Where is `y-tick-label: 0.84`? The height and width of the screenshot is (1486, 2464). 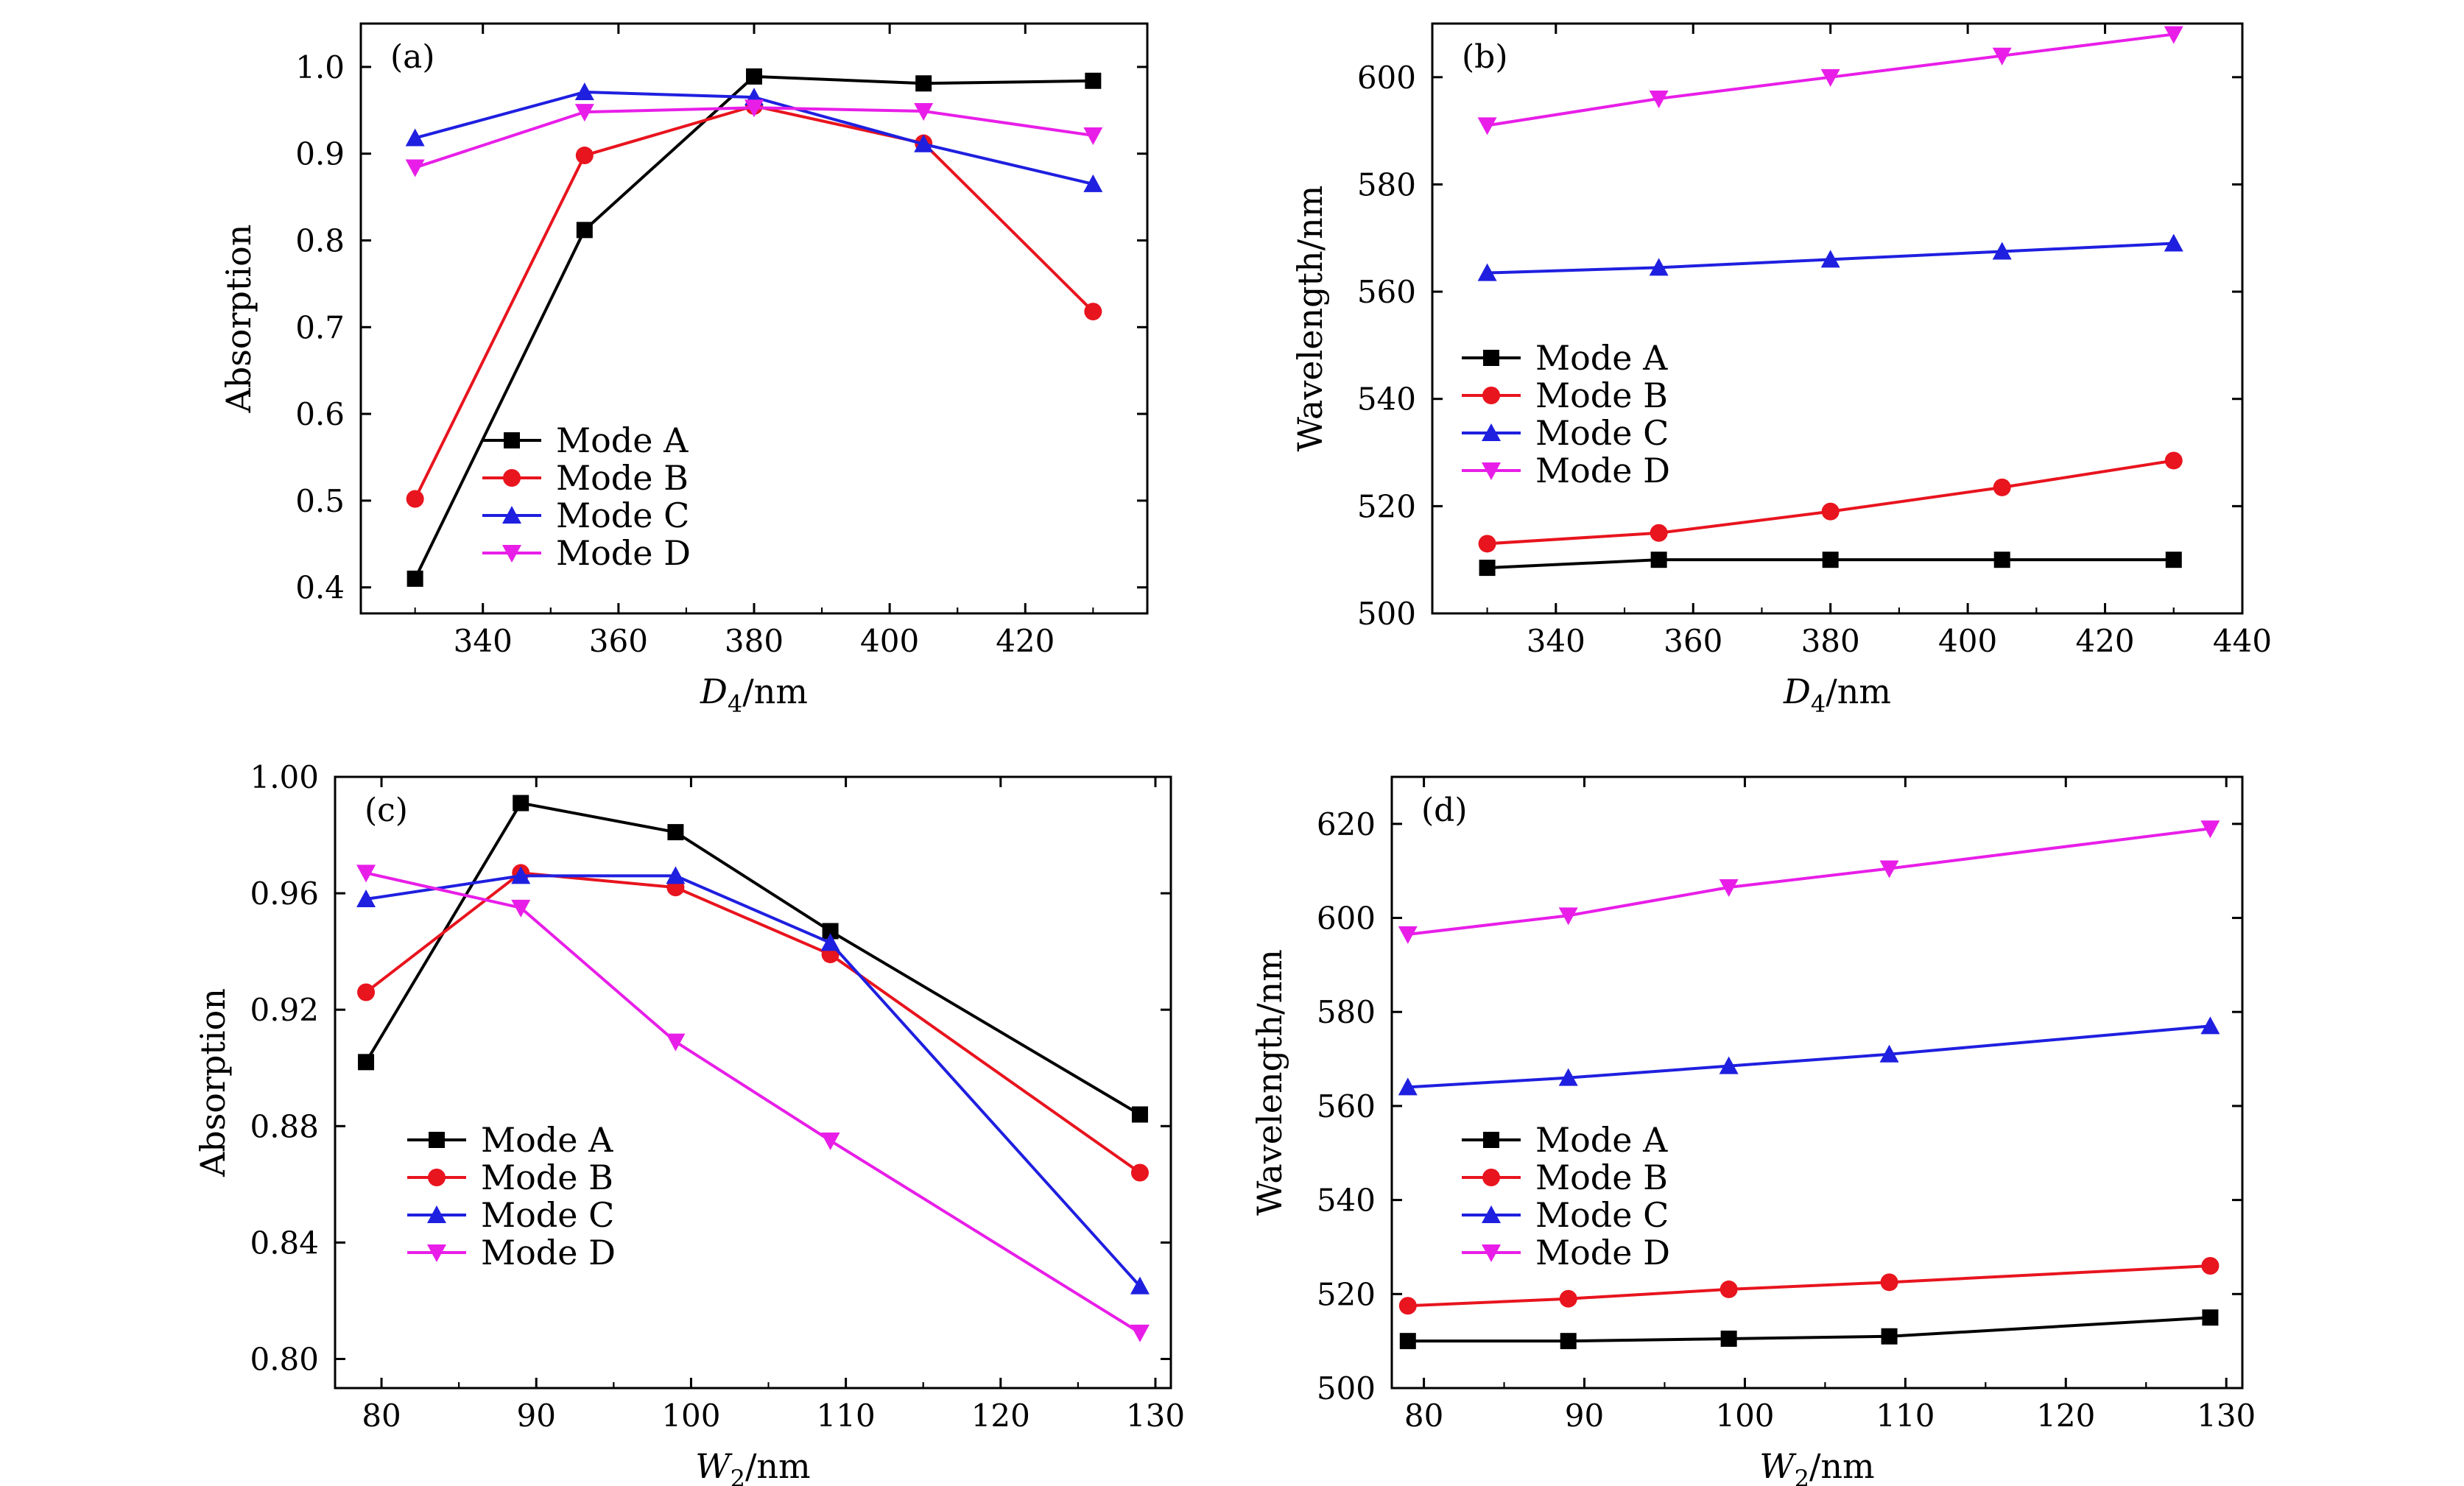
y-tick-label: 0.84 is located at coordinates (284, 1243).